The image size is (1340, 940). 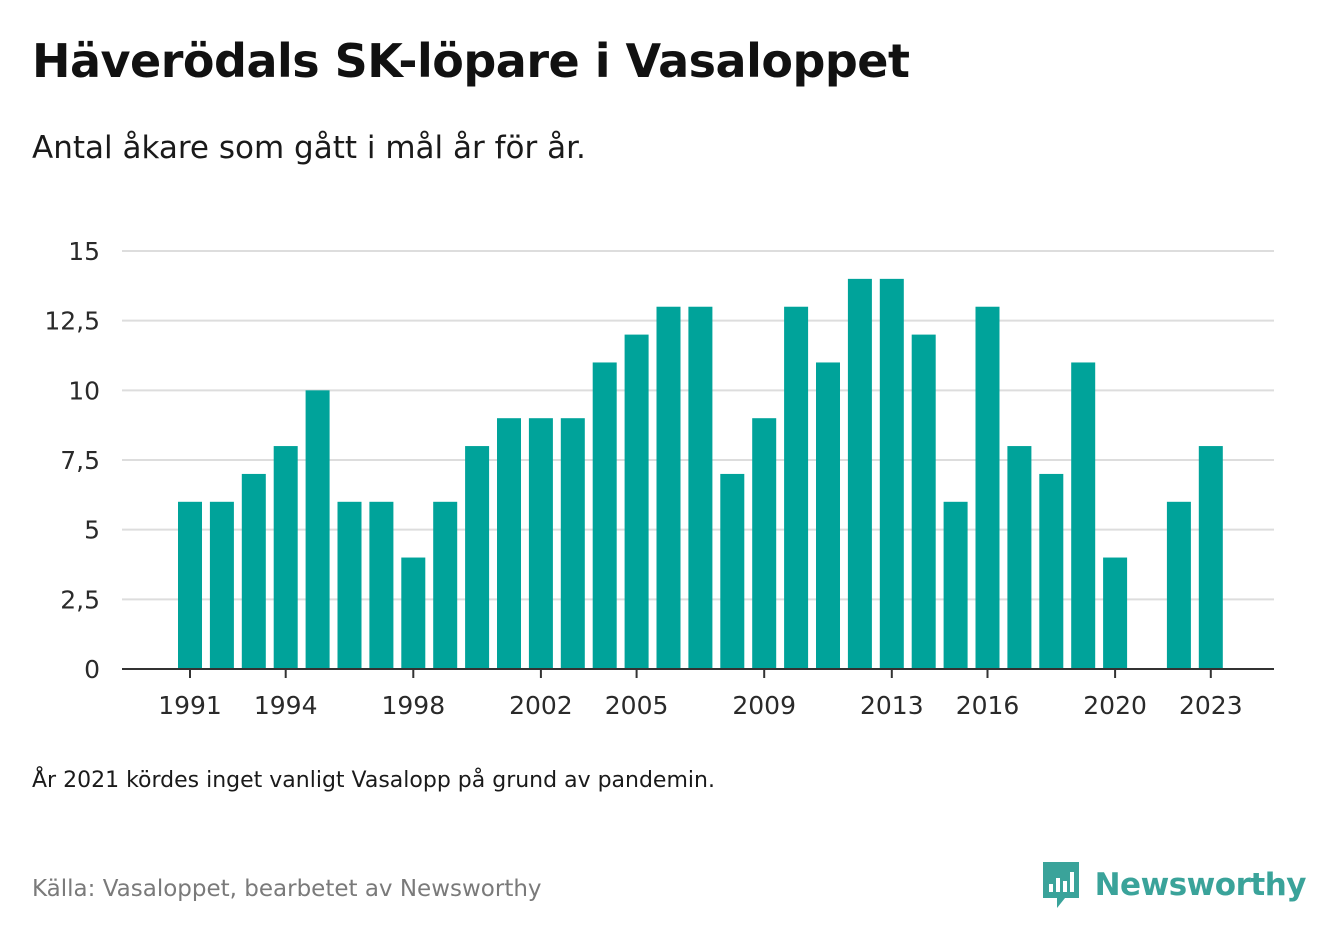 What do you see at coordinates (72, 321) in the screenshot?
I see `y-tick-label: 12,5` at bounding box center [72, 321].